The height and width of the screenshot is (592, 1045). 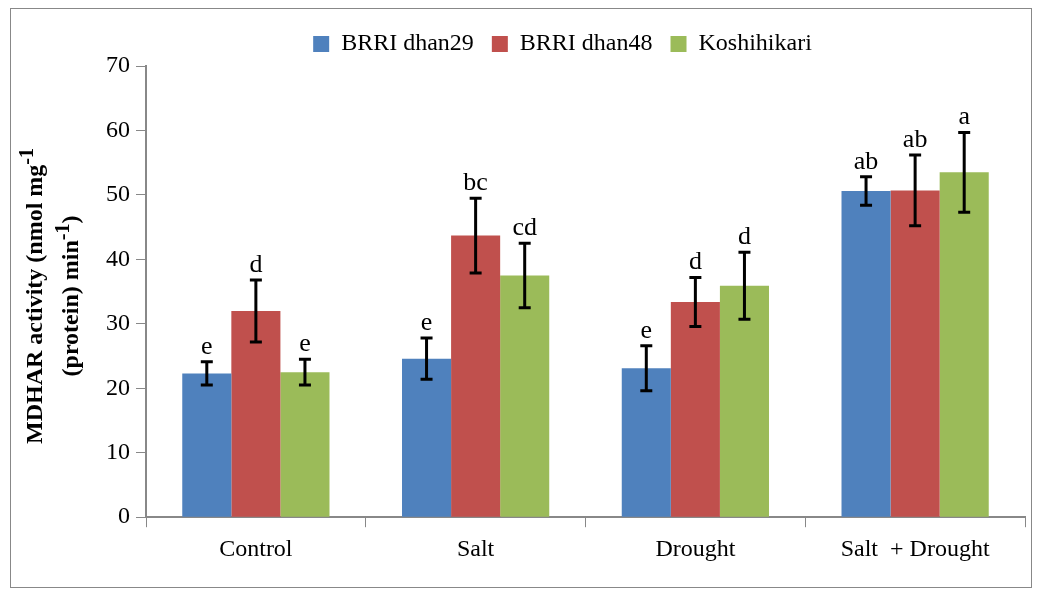 What do you see at coordinates (118, 386) in the screenshot?
I see `y-tick-label: 20` at bounding box center [118, 386].